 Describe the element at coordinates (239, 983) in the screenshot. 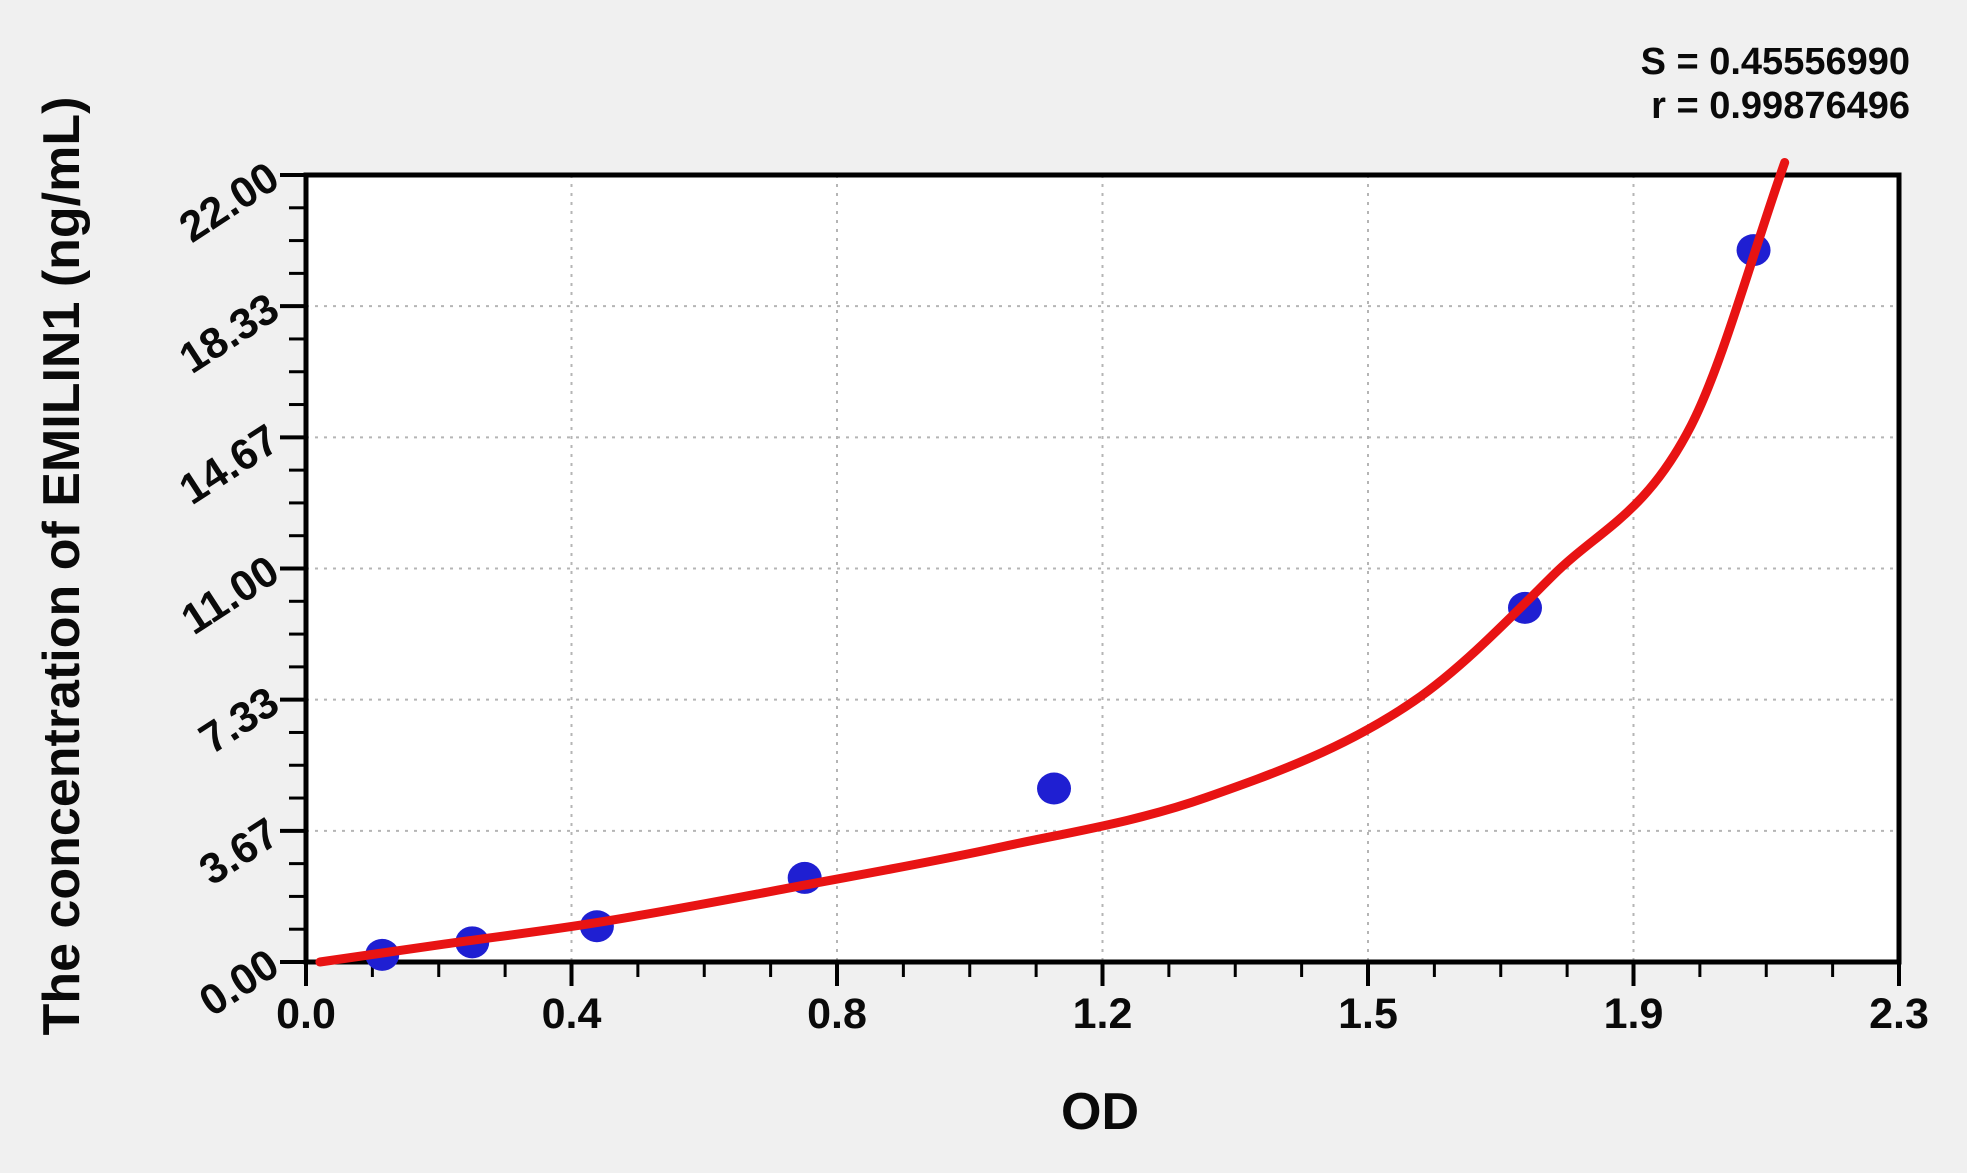

I see `y-tick-label: 0.00` at that location.